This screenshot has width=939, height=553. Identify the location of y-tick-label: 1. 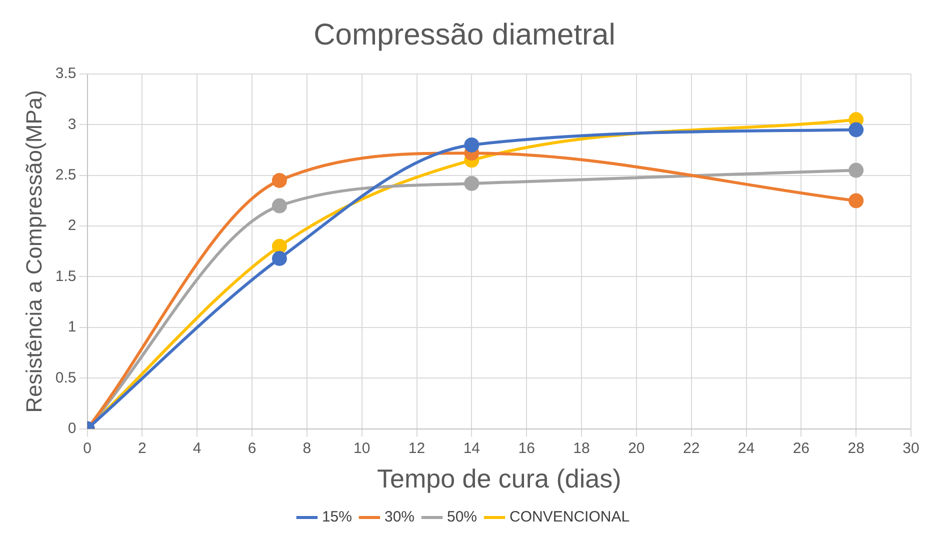
(72, 327).